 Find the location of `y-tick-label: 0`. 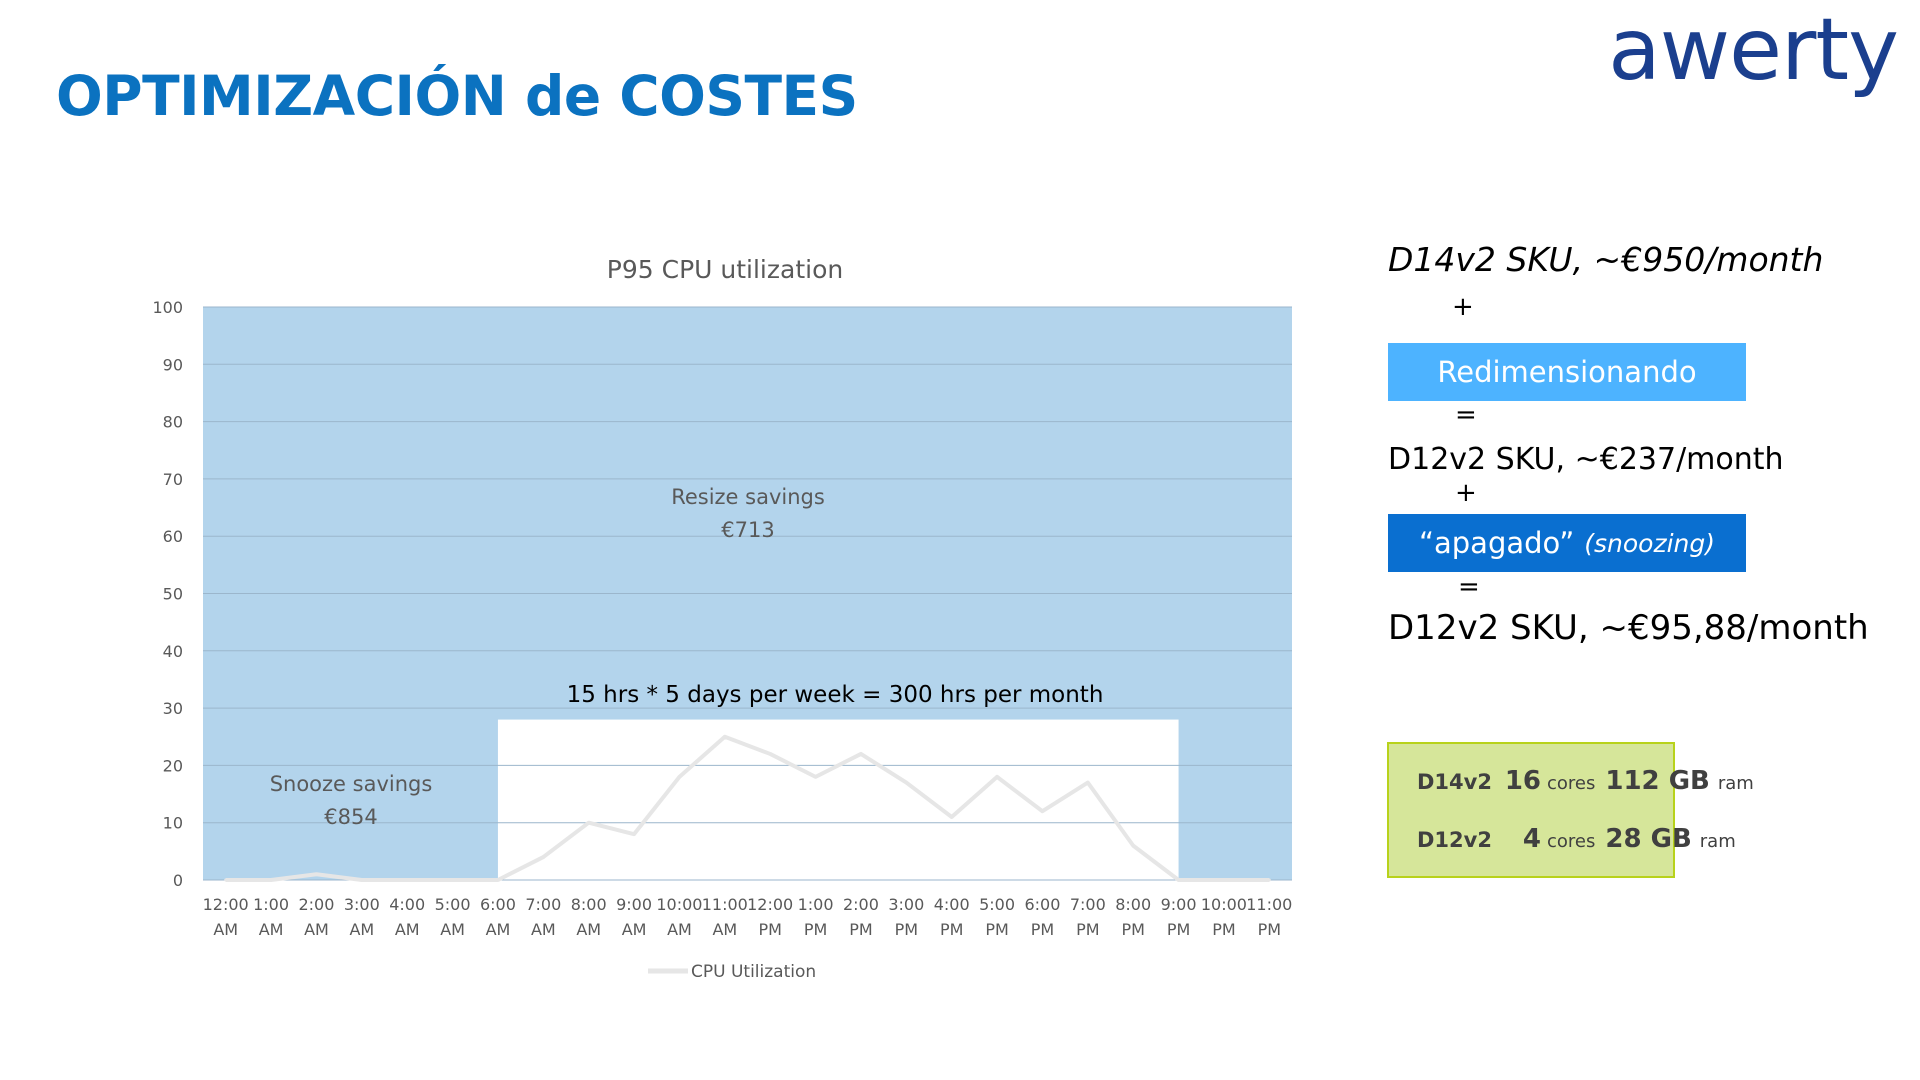

y-tick-label: 0 is located at coordinates (178, 880).